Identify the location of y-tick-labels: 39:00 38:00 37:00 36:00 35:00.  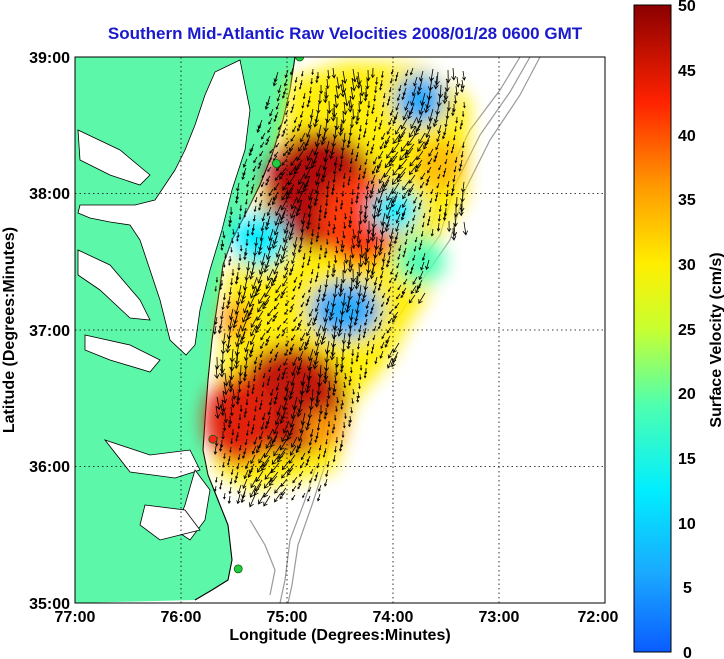
(49, 331).